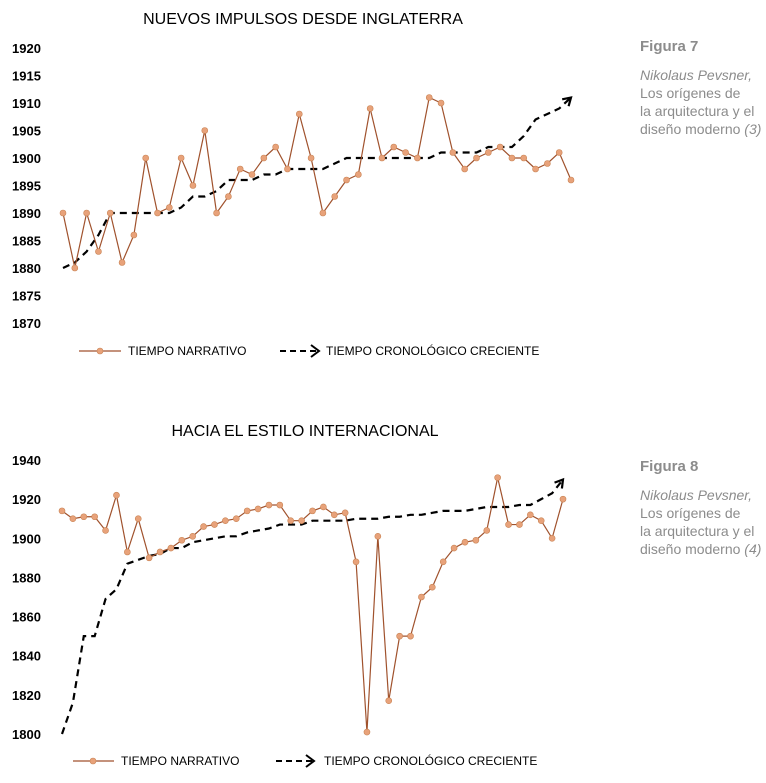  I want to click on caption-line: diseño moderno (4), so click(701, 549).